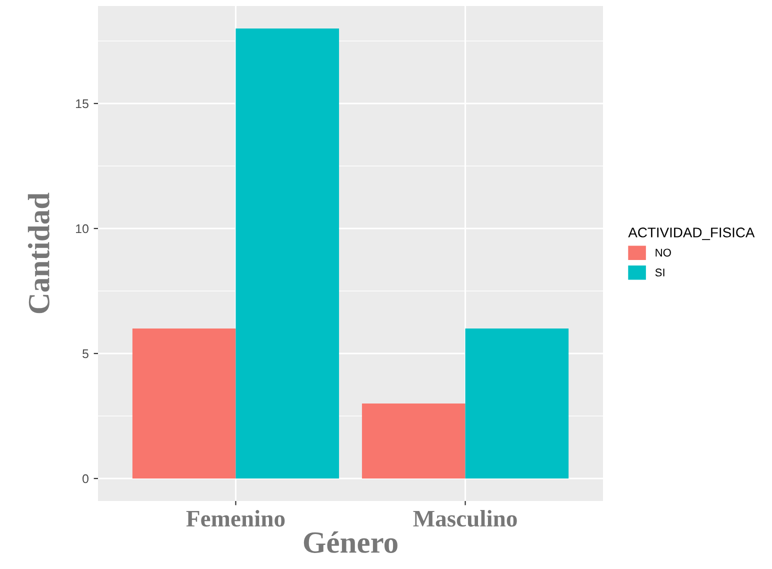 The height and width of the screenshot is (569, 772). I want to click on x-tick-label: Femenino, so click(235, 518).